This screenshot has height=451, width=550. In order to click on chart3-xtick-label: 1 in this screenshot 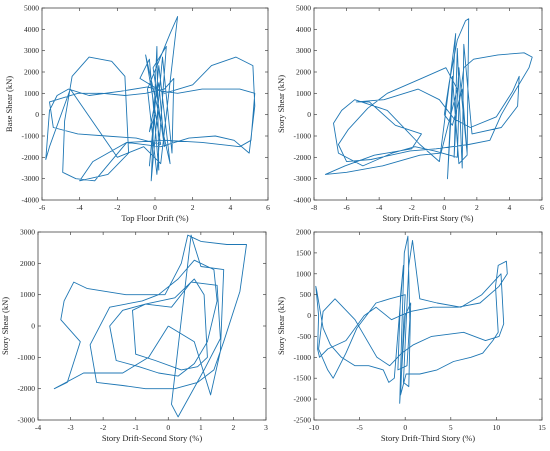, I will do `click(201, 427)`.